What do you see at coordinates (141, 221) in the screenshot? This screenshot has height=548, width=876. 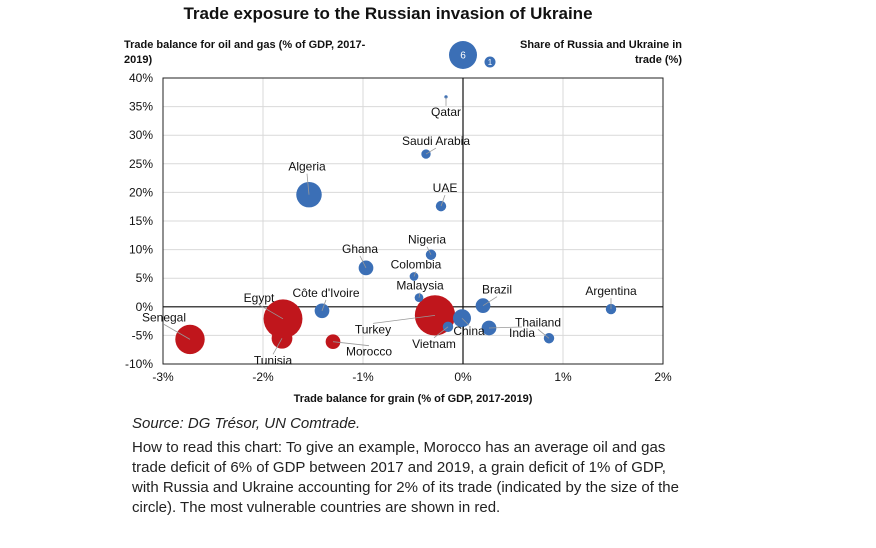 I see `y-tick-label: 15%` at bounding box center [141, 221].